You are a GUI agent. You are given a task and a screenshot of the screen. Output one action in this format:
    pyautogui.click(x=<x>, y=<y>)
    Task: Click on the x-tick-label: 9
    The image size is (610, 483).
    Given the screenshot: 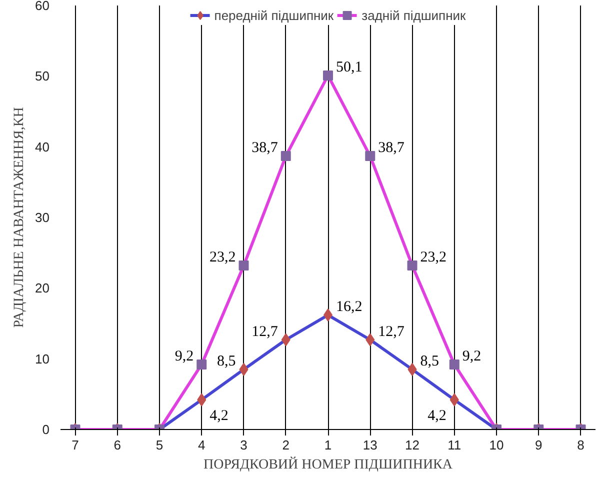 What is the action you would take?
    pyautogui.click(x=538, y=445)
    